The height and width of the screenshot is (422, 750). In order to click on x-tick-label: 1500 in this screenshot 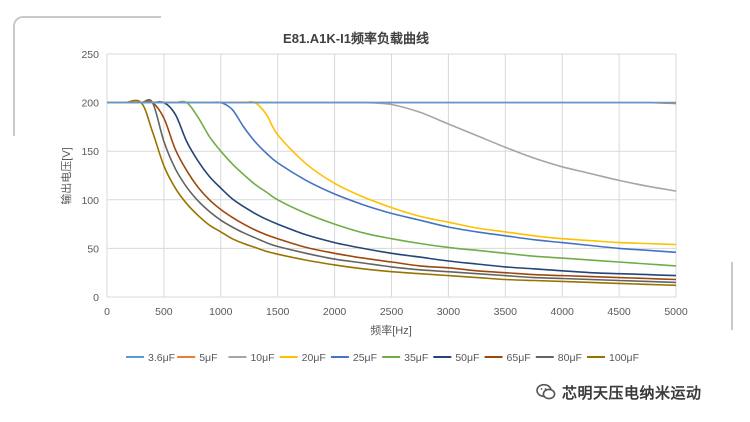, I will do `click(278, 312)`.